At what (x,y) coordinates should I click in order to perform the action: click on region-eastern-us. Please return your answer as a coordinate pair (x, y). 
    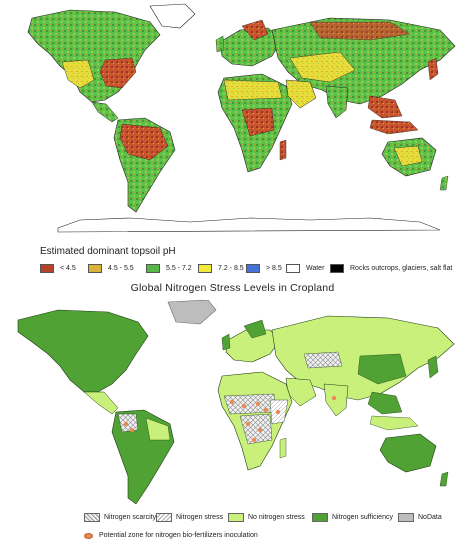
    Looking at the image, I should click on (118, 73).